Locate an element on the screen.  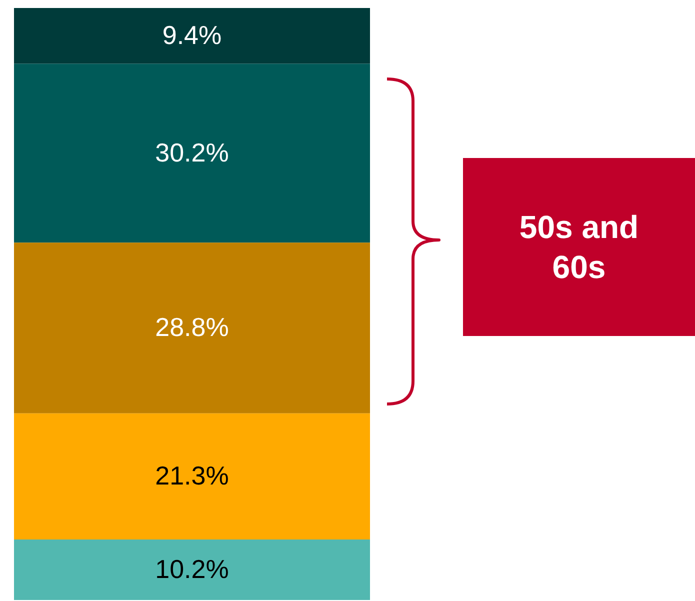
data-label: 10.2% is located at coordinates (192, 569).